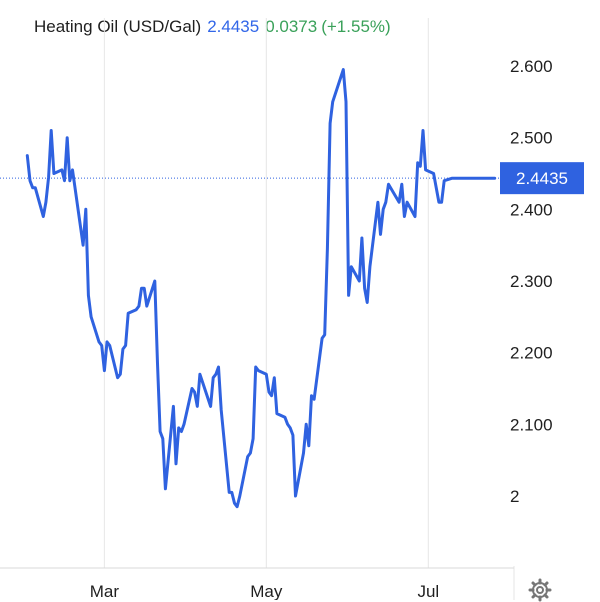 The image size is (600, 602). What do you see at coordinates (531, 353) in the screenshot?
I see `y-tick-label: 2.200` at bounding box center [531, 353].